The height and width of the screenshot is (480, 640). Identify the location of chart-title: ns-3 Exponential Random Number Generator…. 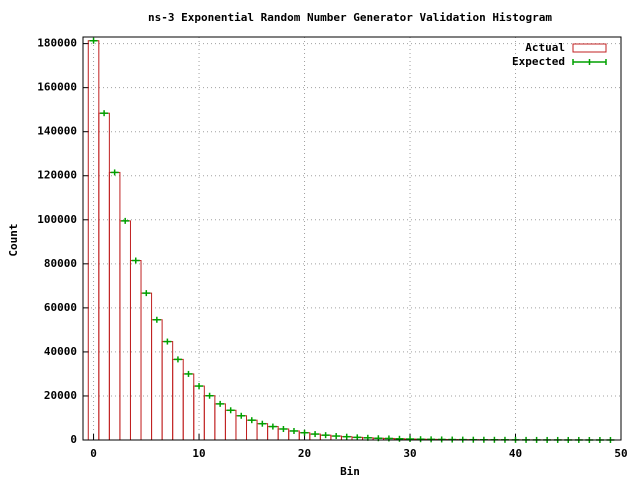
(350, 17).